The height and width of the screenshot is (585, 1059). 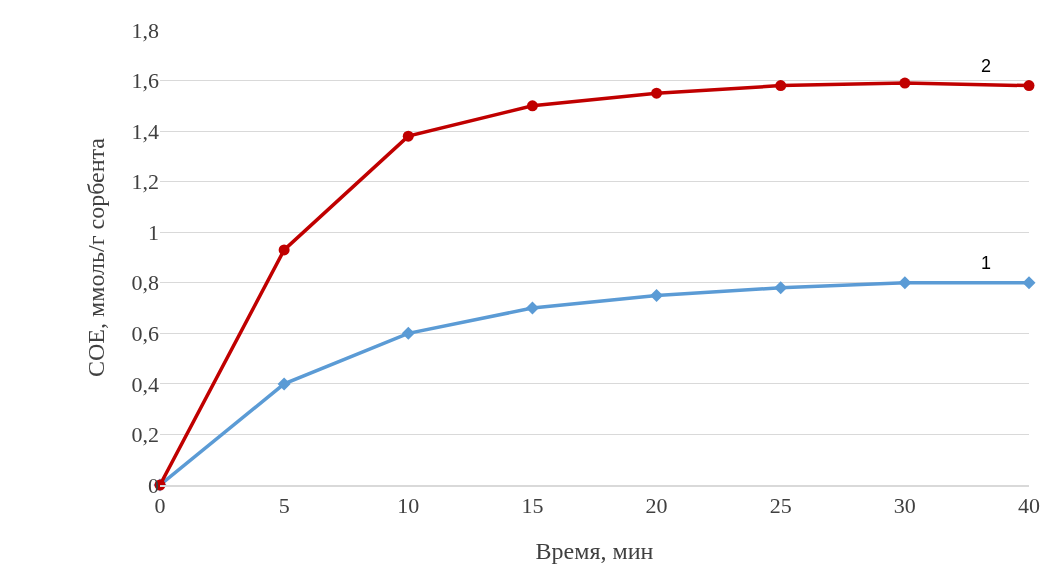 I want to click on series-label: 1, so click(x=986, y=263).